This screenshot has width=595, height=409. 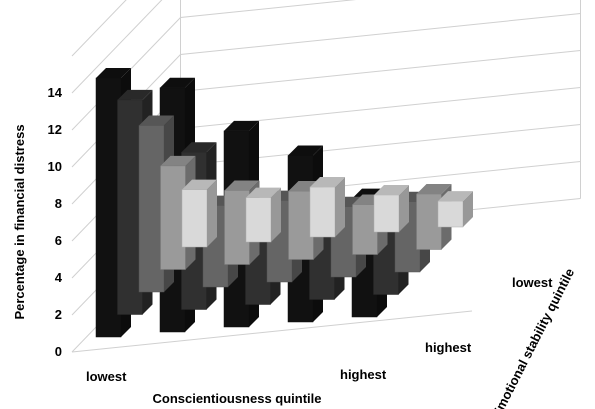 What do you see at coordinates (363, 374) in the screenshot?
I see `x-tick-last: highest` at bounding box center [363, 374].